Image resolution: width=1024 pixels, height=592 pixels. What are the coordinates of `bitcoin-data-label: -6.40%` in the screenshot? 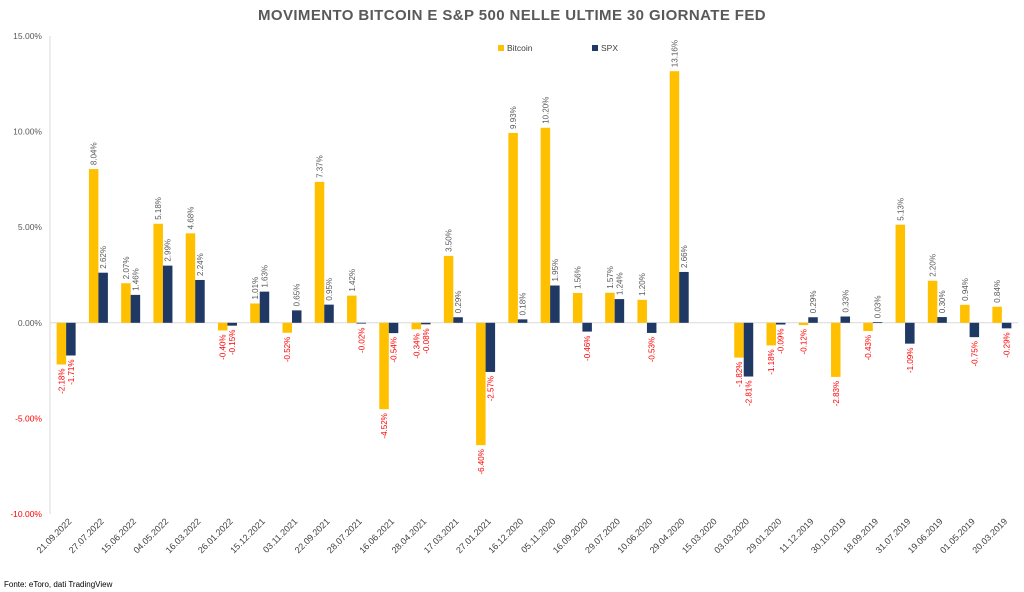 It's located at (481, 461).